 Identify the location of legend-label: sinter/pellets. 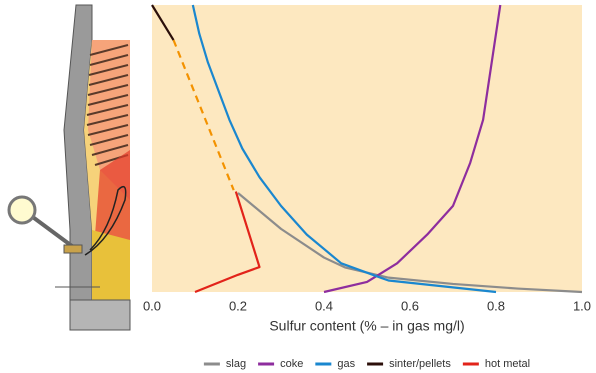
(420, 364).